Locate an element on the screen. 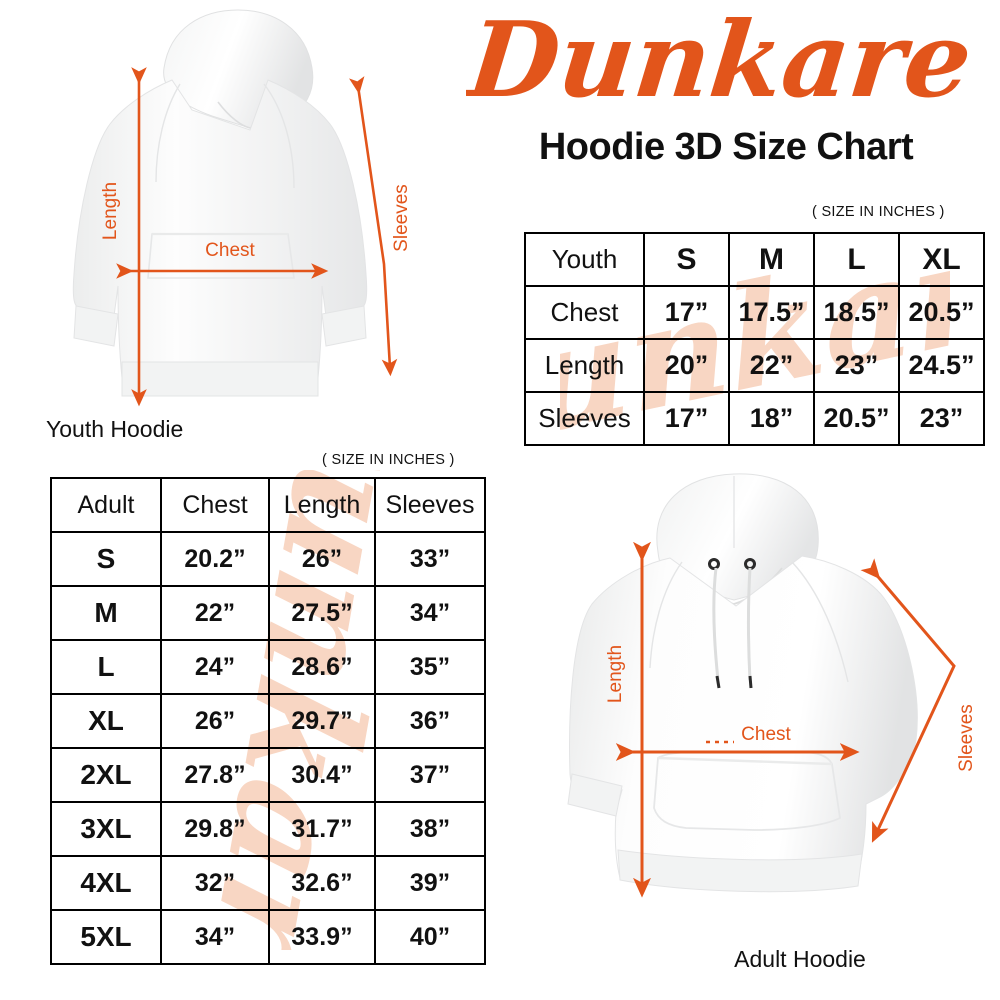 The width and height of the screenshot is (1000, 1000). adult-size-l: L is located at coordinates (106, 667).